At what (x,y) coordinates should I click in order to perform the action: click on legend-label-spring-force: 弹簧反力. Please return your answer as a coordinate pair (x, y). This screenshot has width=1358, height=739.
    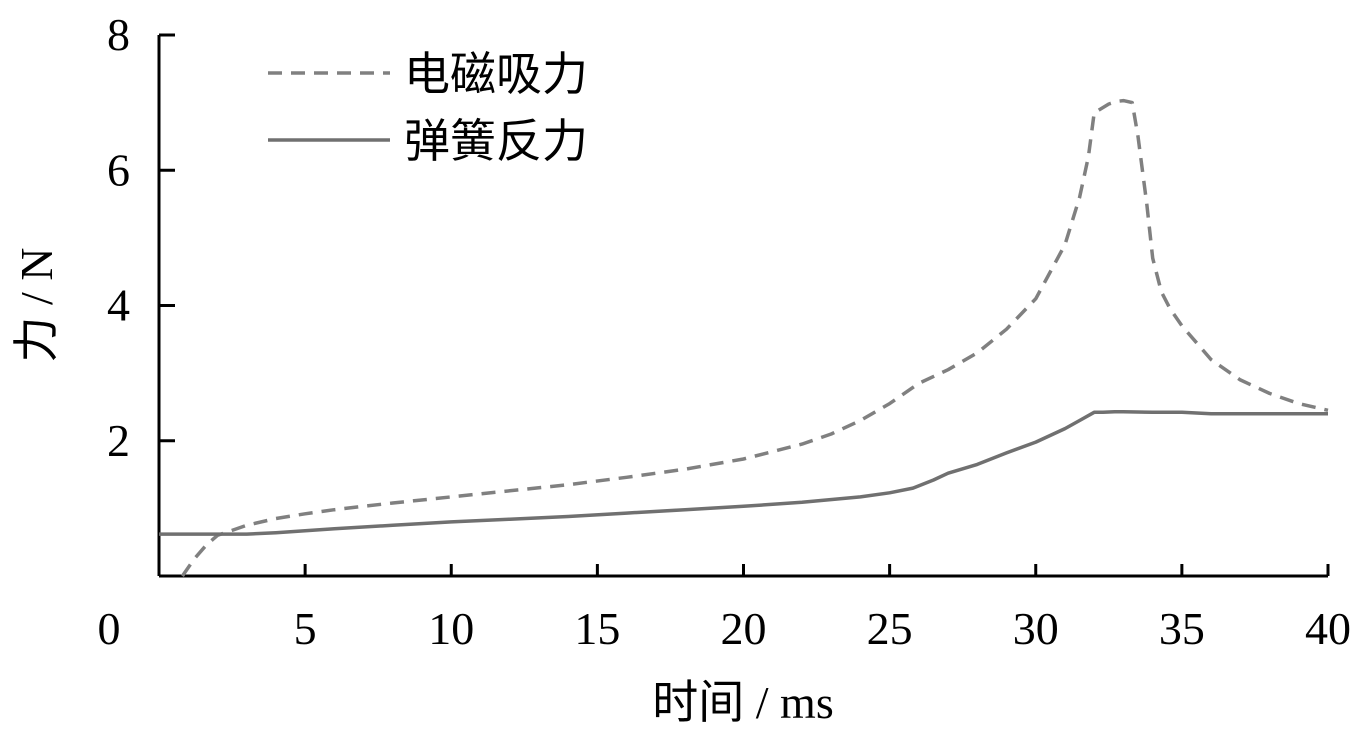
    Looking at the image, I should click on (496, 141).